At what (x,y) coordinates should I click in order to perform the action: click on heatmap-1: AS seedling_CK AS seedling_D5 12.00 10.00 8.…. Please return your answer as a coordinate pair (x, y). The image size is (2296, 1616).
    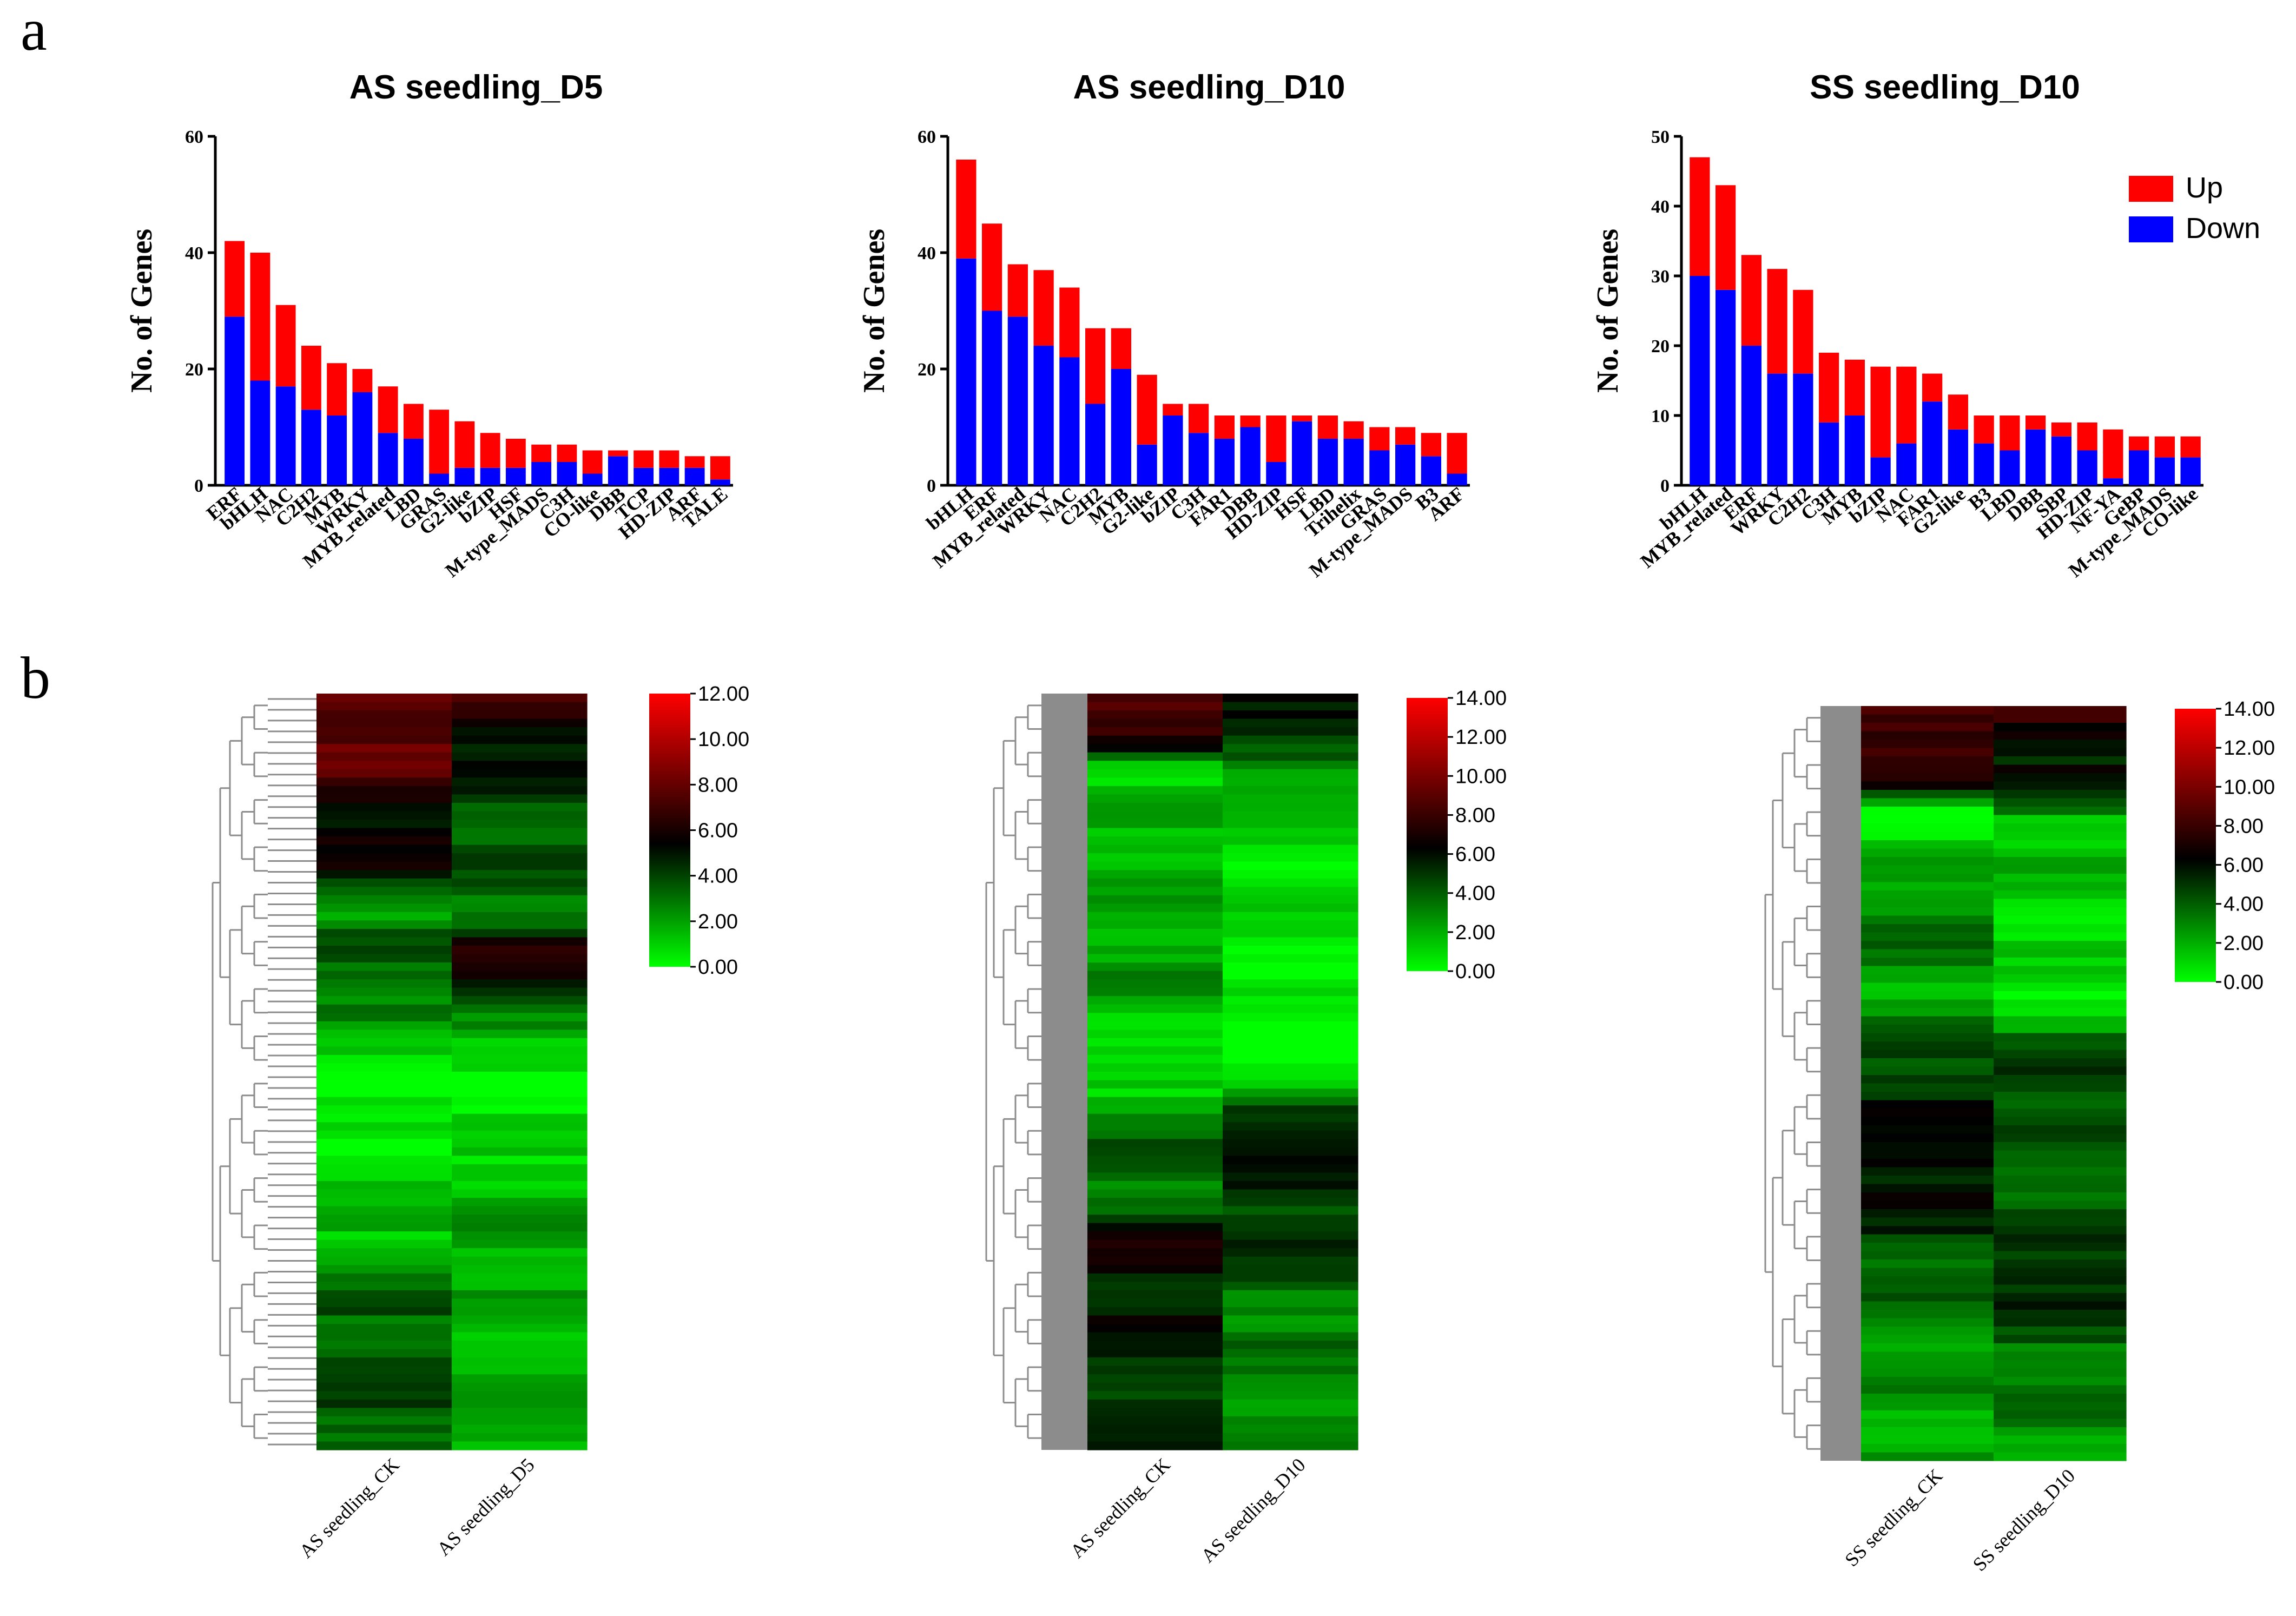
    Looking at the image, I should click on (480, 1122).